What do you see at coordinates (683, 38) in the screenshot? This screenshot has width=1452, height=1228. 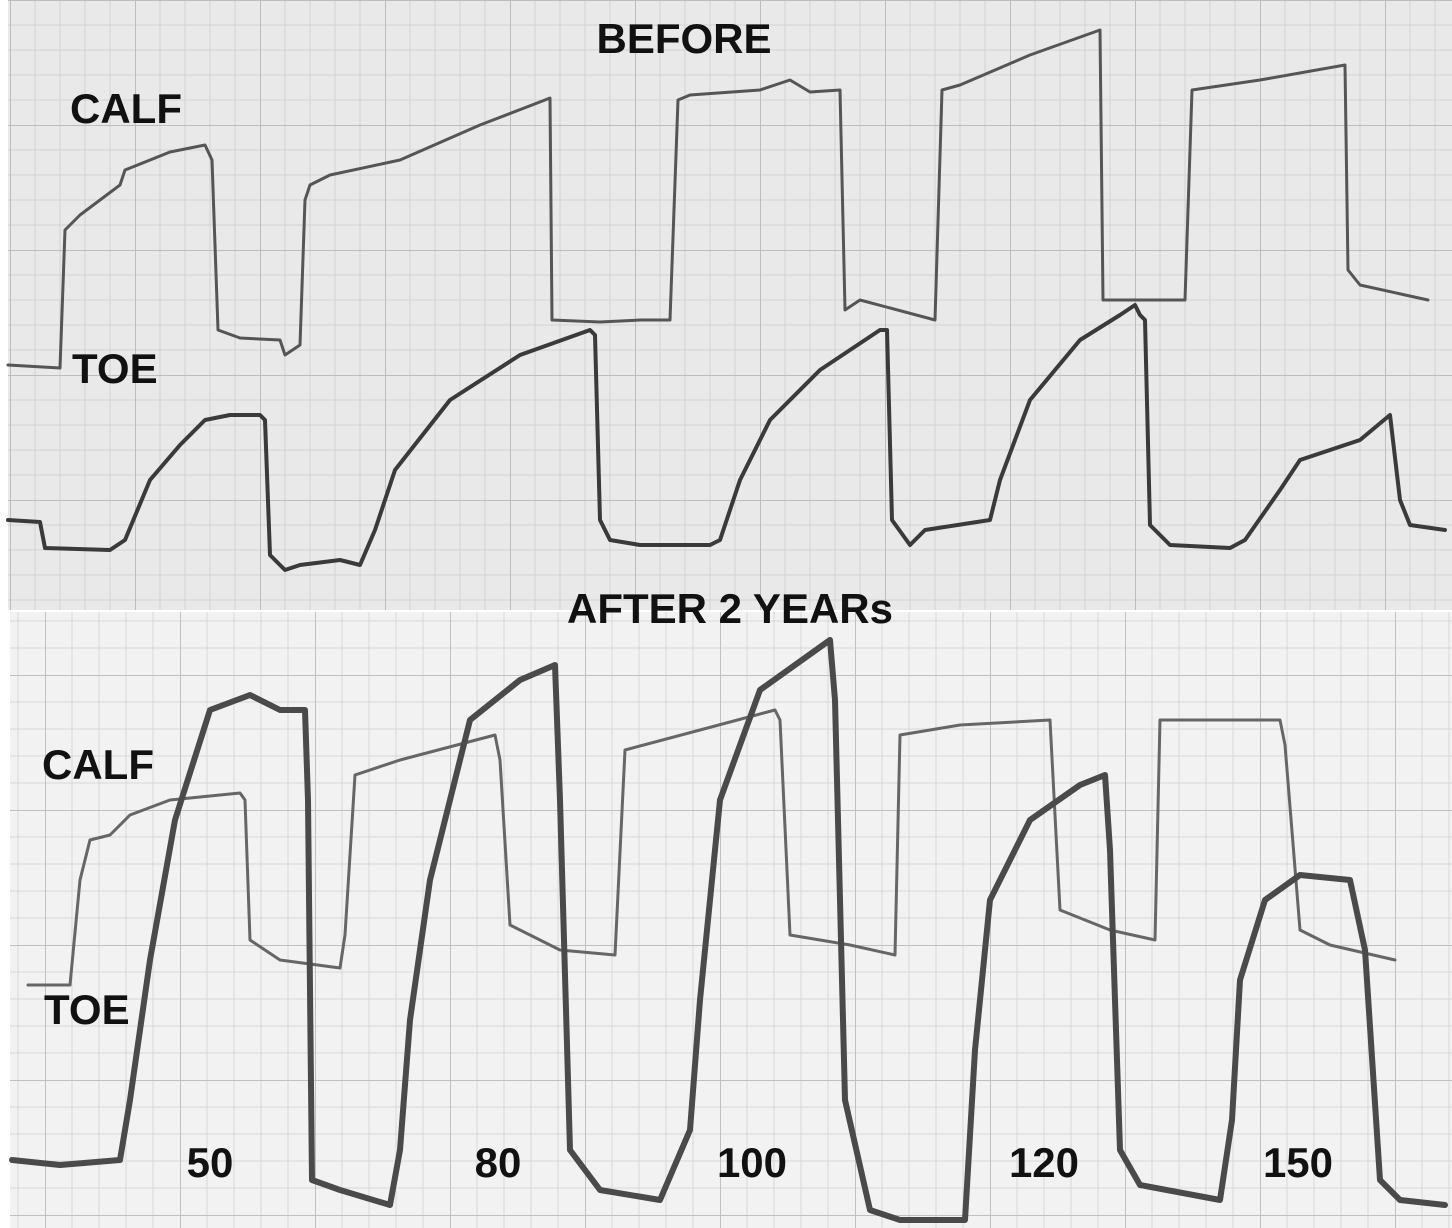 I see `before-title: BEFORE` at bounding box center [683, 38].